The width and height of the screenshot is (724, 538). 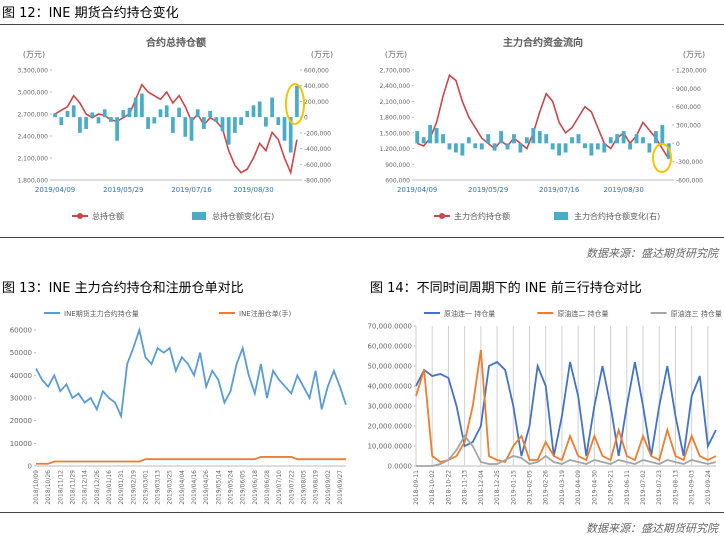 I want to click on legend-label: 总持仓额, so click(x=108, y=216).